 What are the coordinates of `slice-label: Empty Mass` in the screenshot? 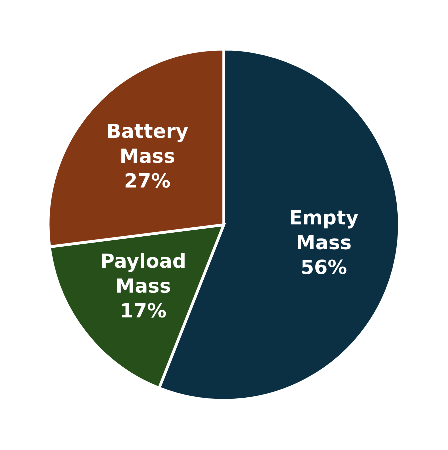 It's located at (324, 230).